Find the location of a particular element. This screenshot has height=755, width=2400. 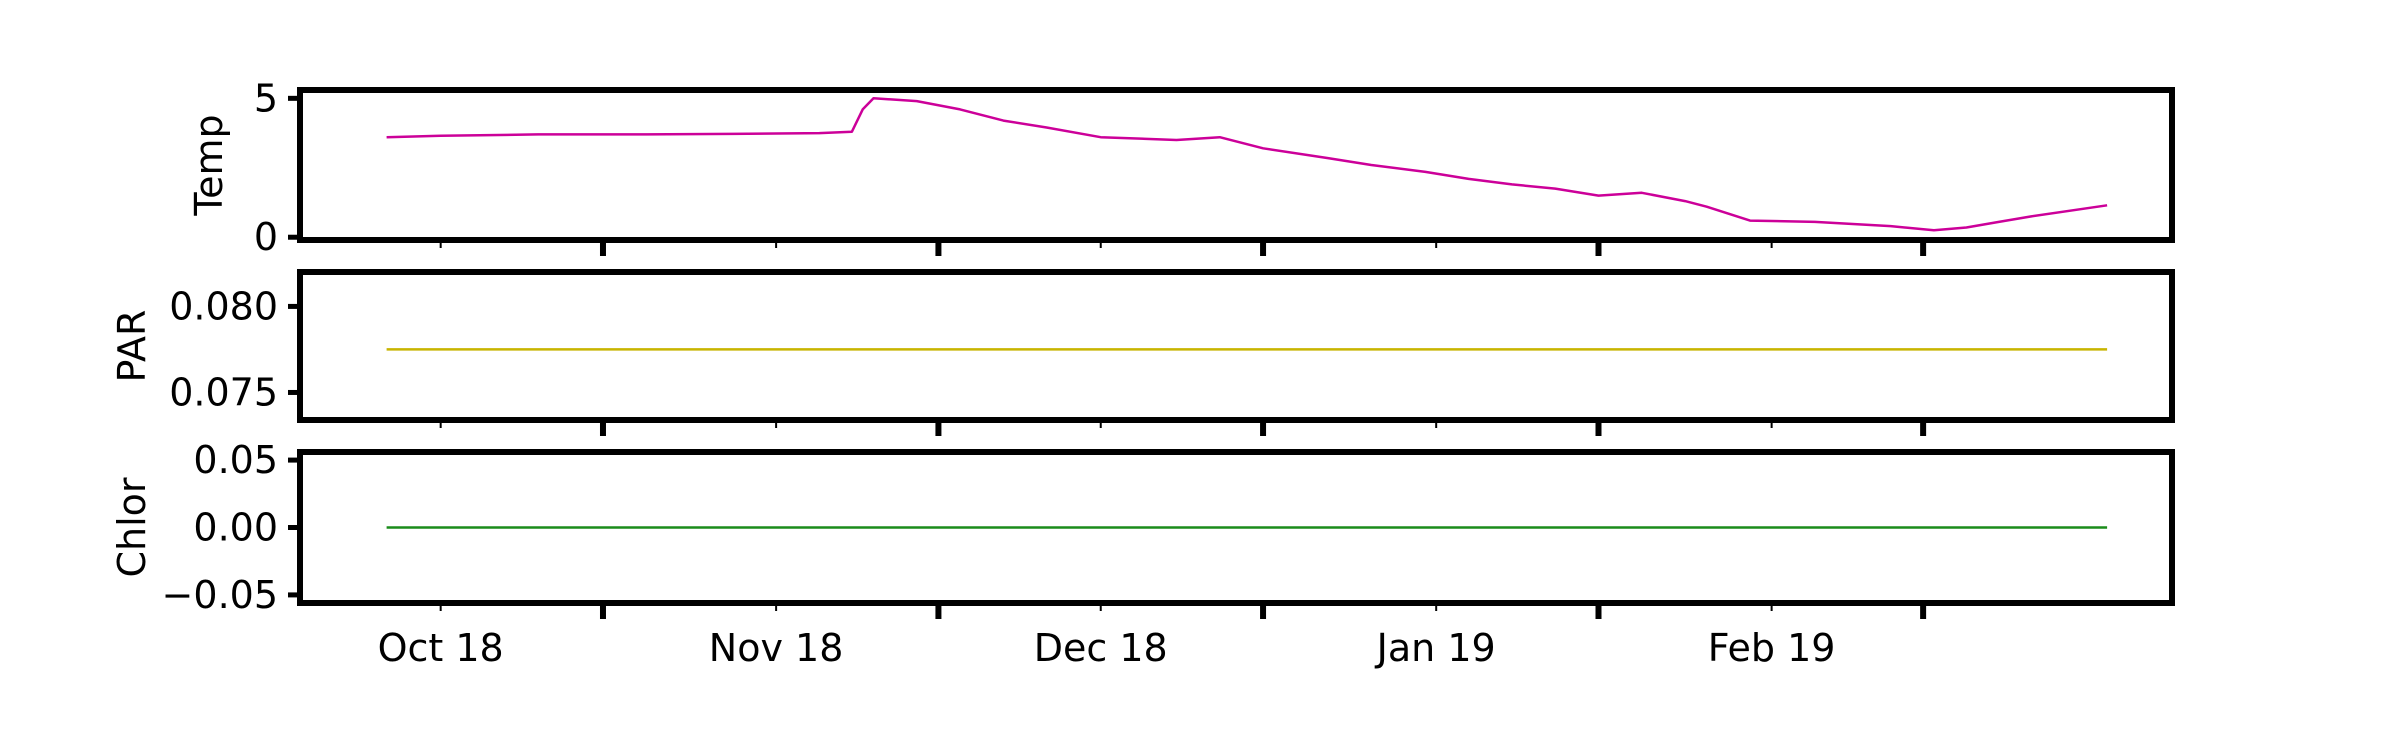

y-axis-label: Temp is located at coordinates (209, 165).